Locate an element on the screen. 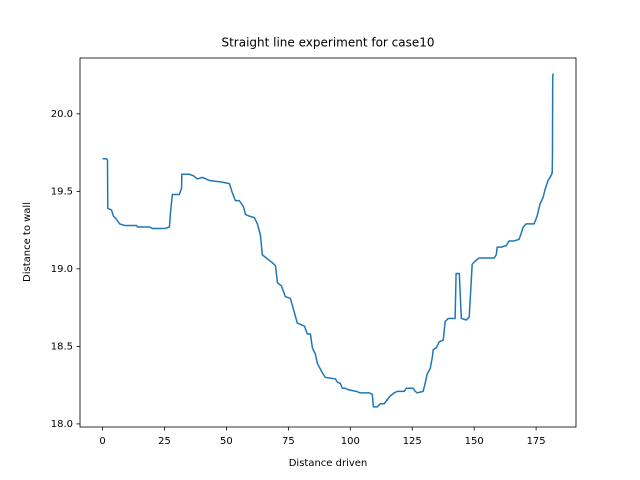 The image size is (640, 480). x-tick-label: 50 is located at coordinates (226, 441).